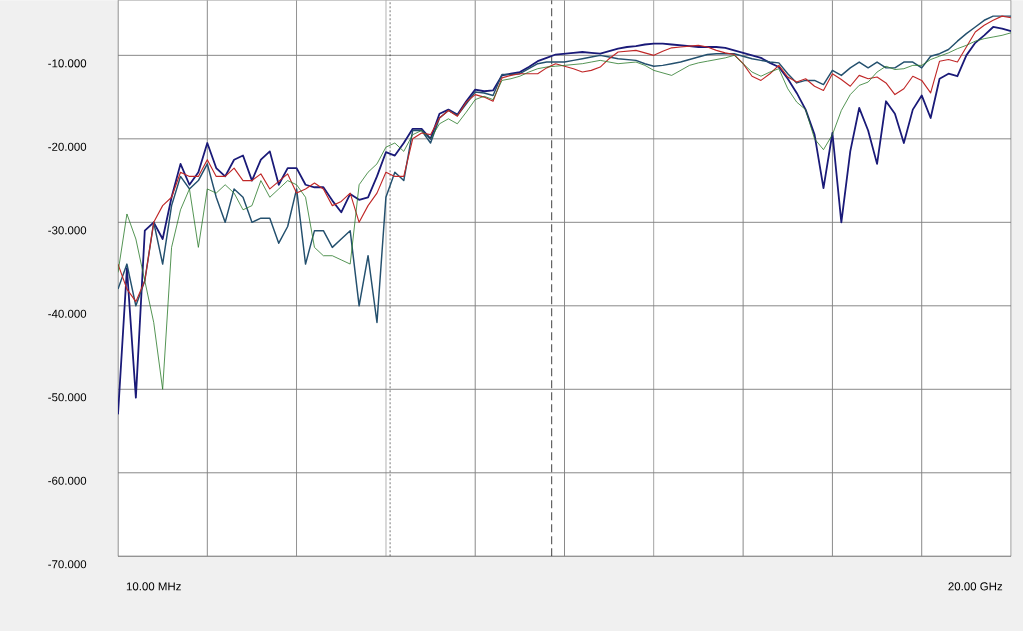 The image size is (1023, 631). I want to click on y-tick-label: -10.000, so click(67, 63).